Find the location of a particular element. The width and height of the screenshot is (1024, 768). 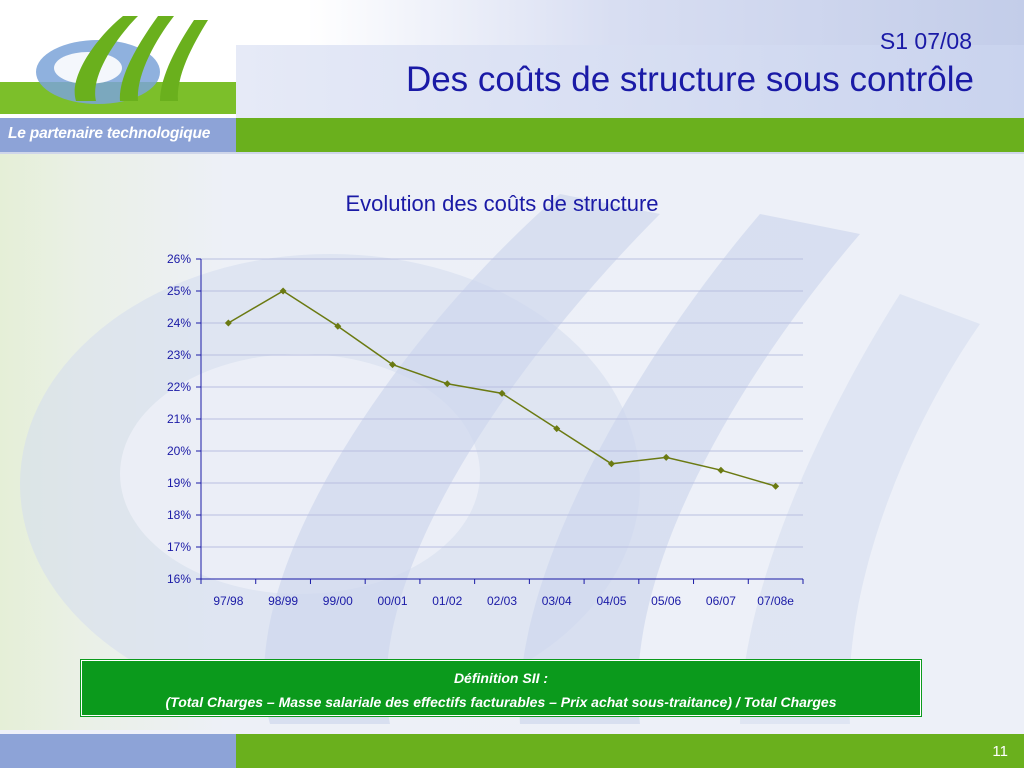

x-tick-label: 03/04 is located at coordinates (557, 601).